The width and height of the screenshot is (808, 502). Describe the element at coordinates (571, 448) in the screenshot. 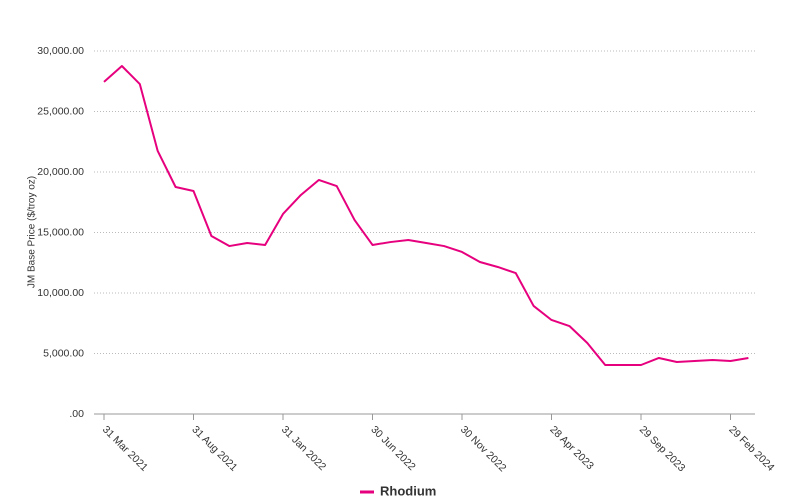

I see `x-tick-label: 28 Apr 2023` at that location.